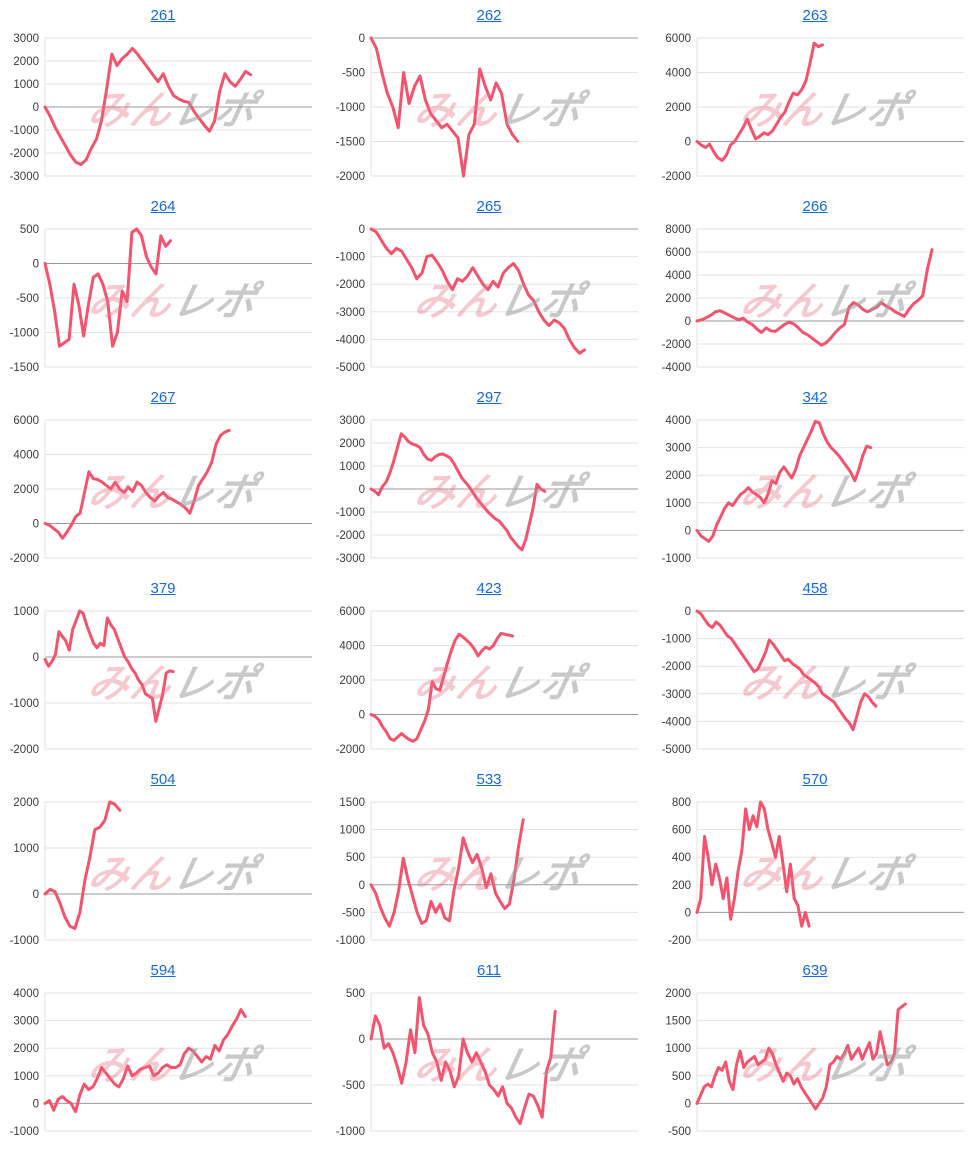  I want to click on machine-link: 611, so click(489, 970).